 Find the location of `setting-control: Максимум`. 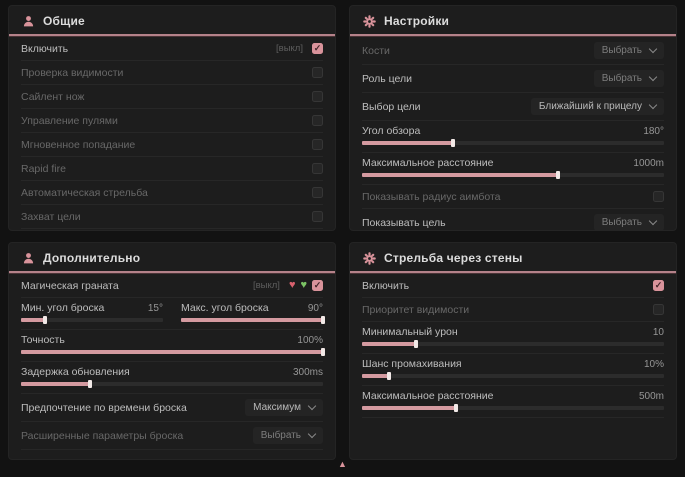

setting-control: Максимум is located at coordinates (284, 407).